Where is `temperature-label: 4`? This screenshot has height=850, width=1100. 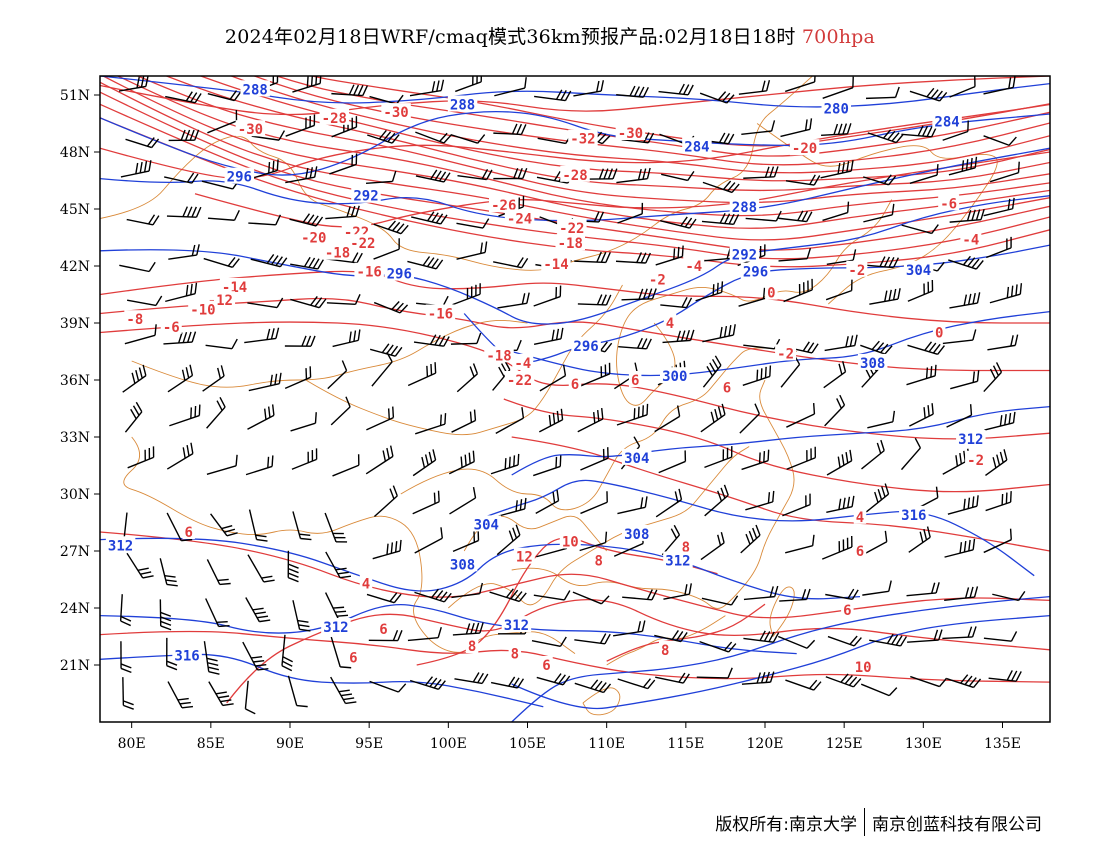 temperature-label: 4 is located at coordinates (860, 518).